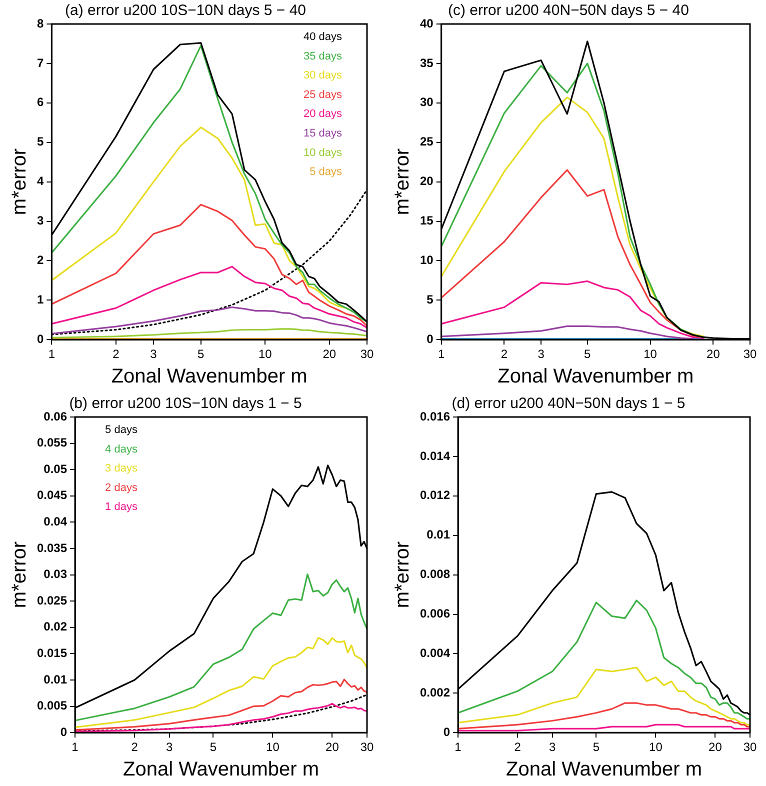 The height and width of the screenshot is (786, 766). What do you see at coordinates (427, 141) in the screenshot?
I see `y-tick-label: 25` at bounding box center [427, 141].